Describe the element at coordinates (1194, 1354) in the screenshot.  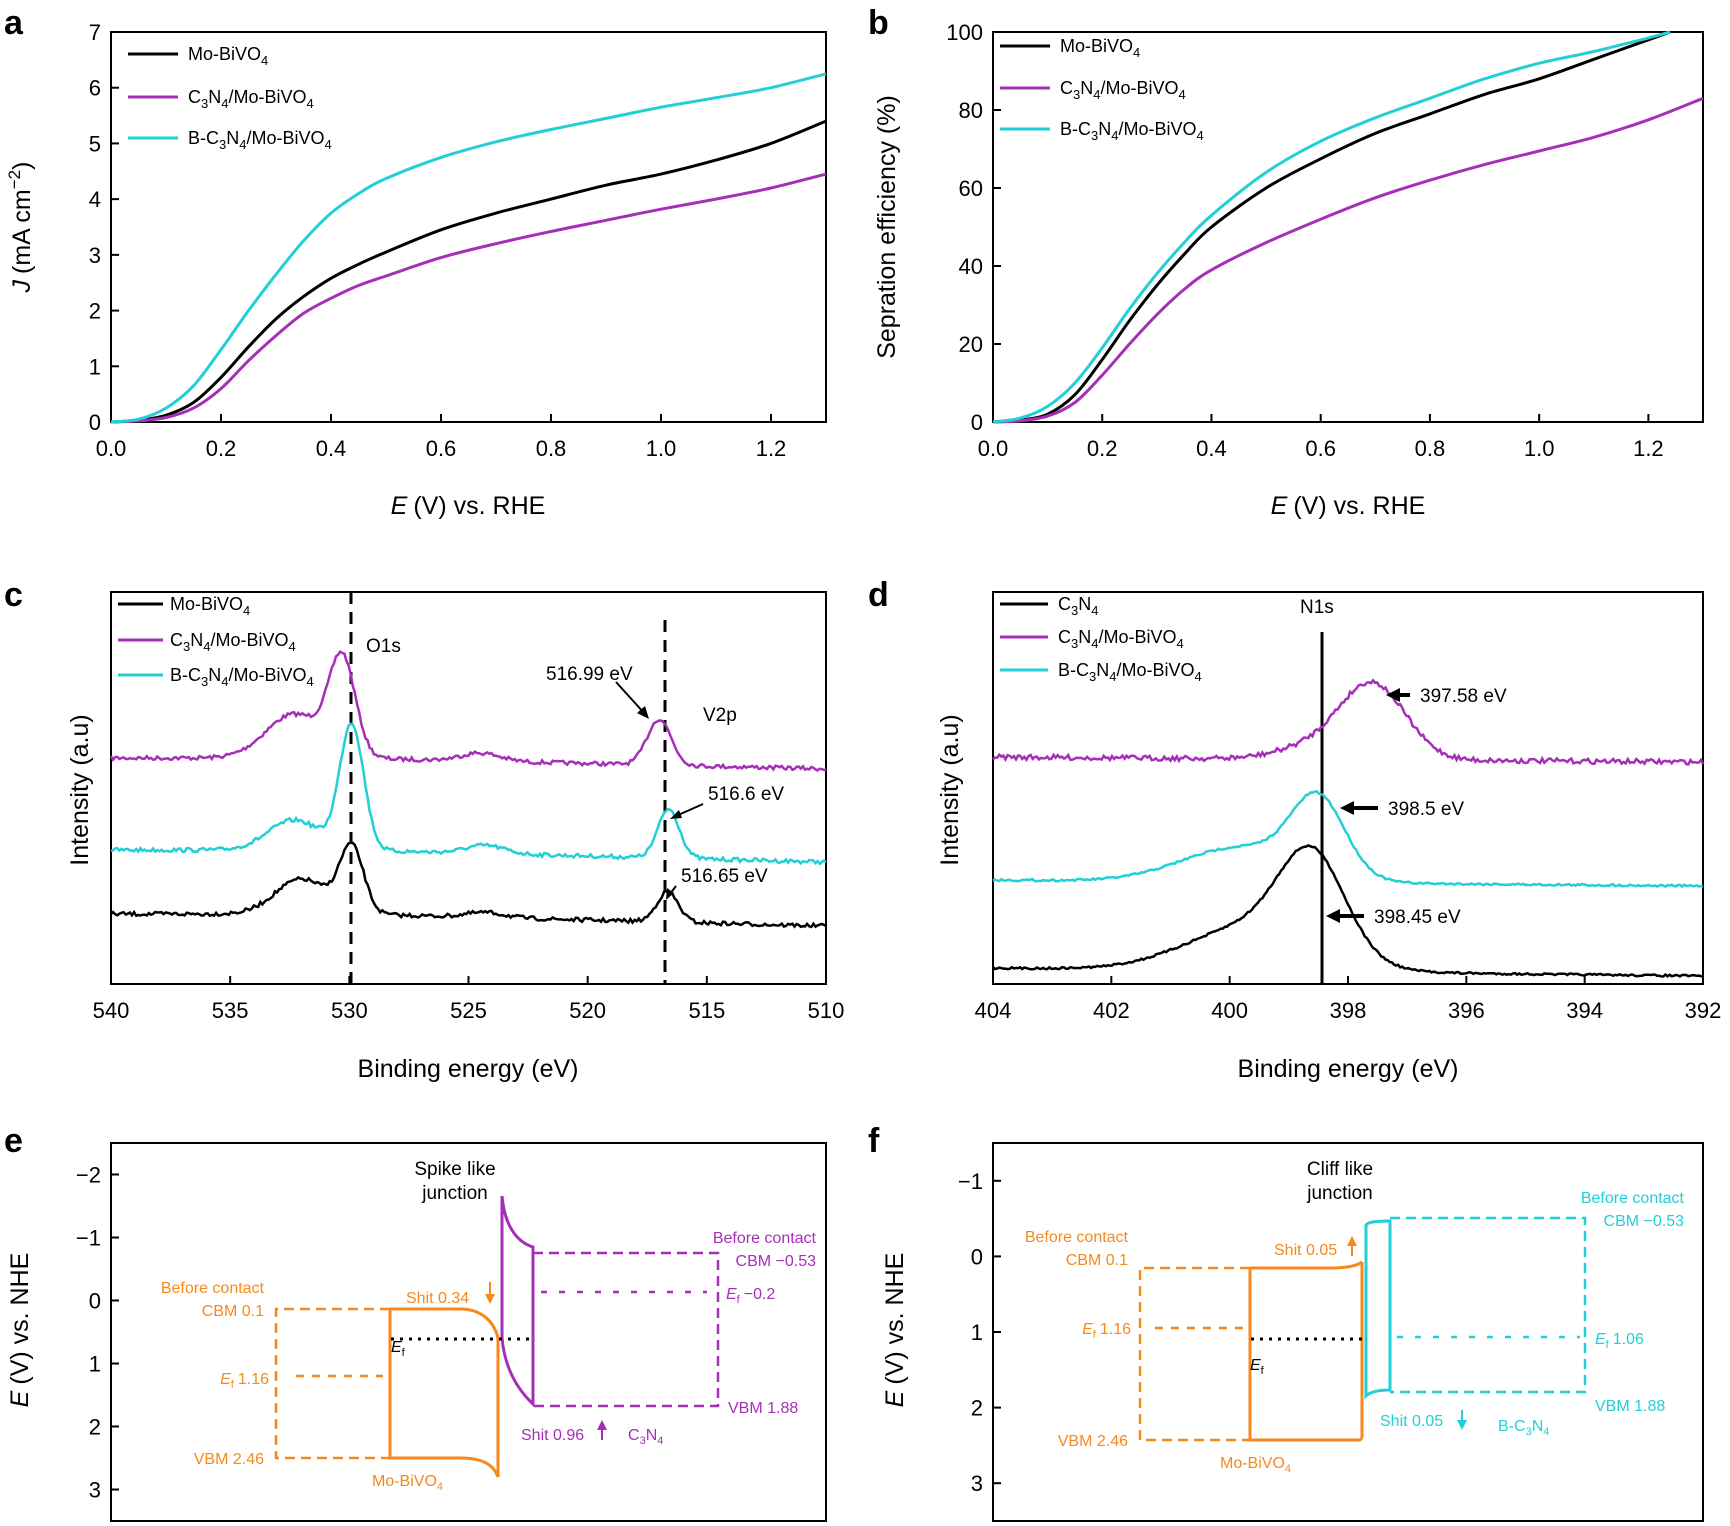
I see `f-mo-before-box` at that location.